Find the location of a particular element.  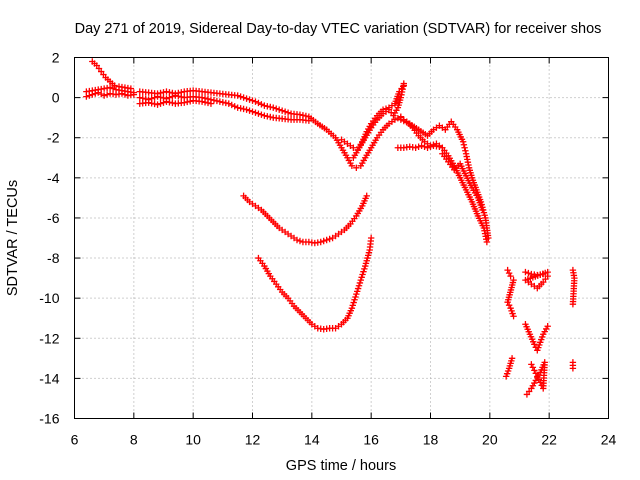

y-tick-label: 0 is located at coordinates (56, 98).